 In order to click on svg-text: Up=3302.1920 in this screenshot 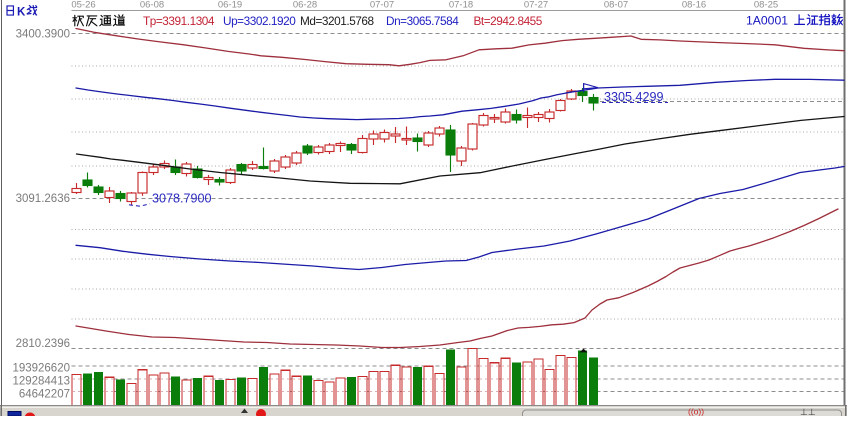, I will do `click(259, 21)`.